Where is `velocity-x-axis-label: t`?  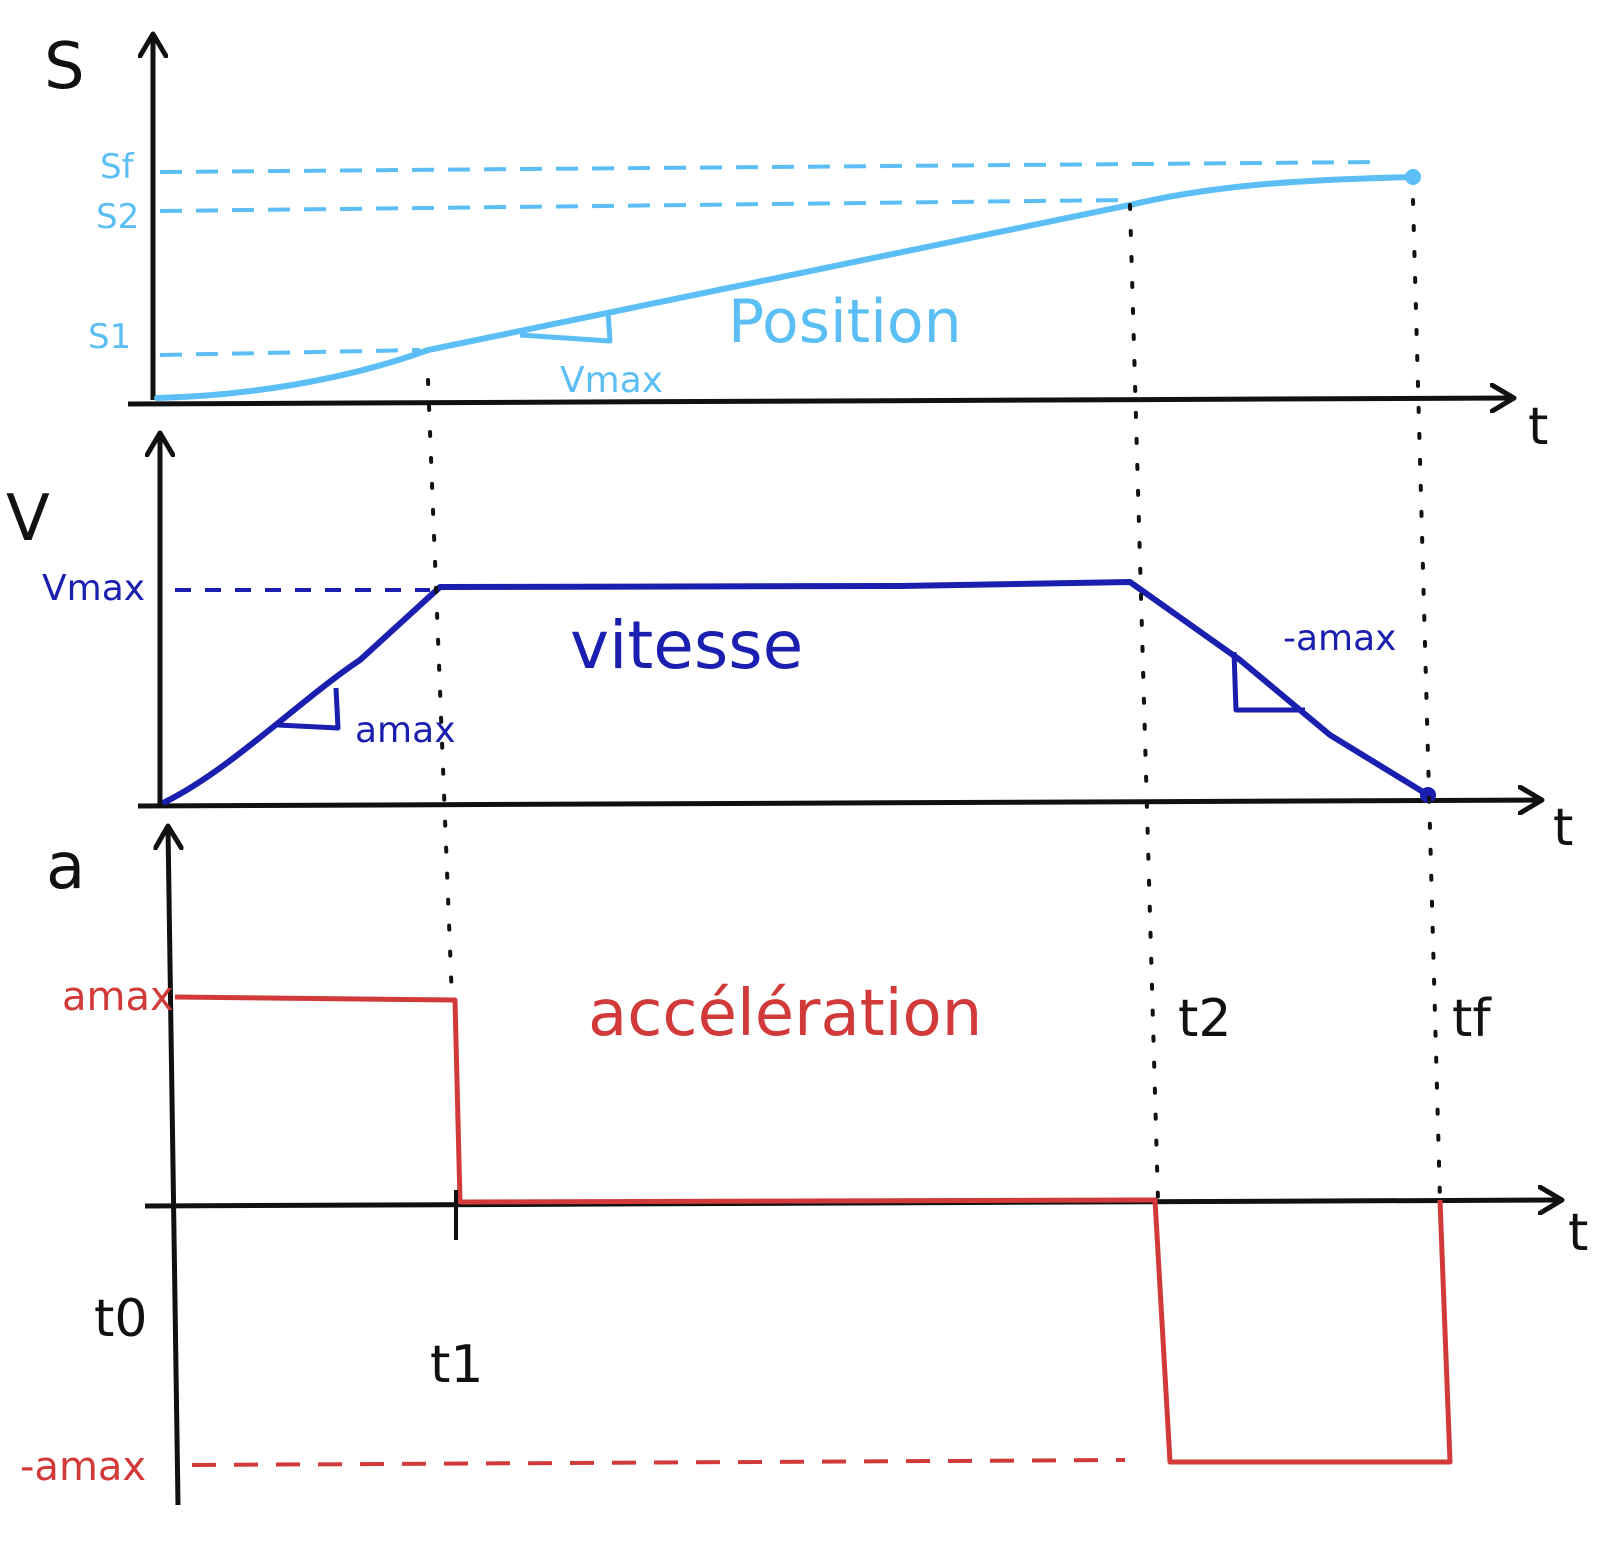
velocity-x-axis-label: t is located at coordinates (1563, 828).